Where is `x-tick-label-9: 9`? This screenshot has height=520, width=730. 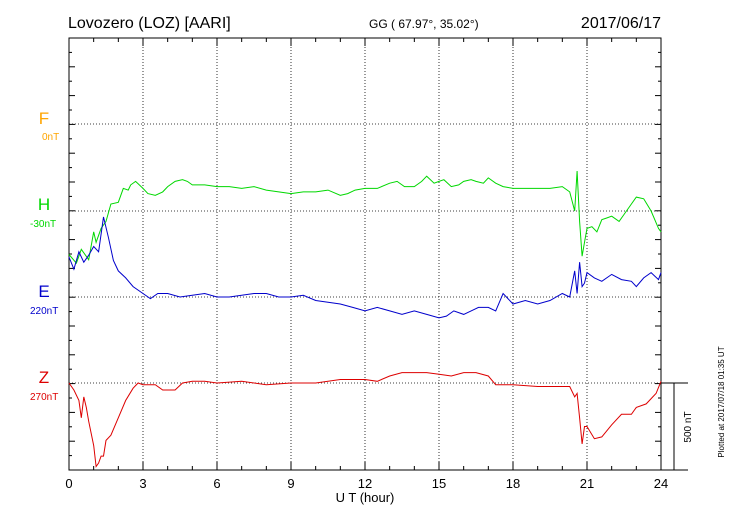
x-tick-label-9: 9 is located at coordinates (290, 483).